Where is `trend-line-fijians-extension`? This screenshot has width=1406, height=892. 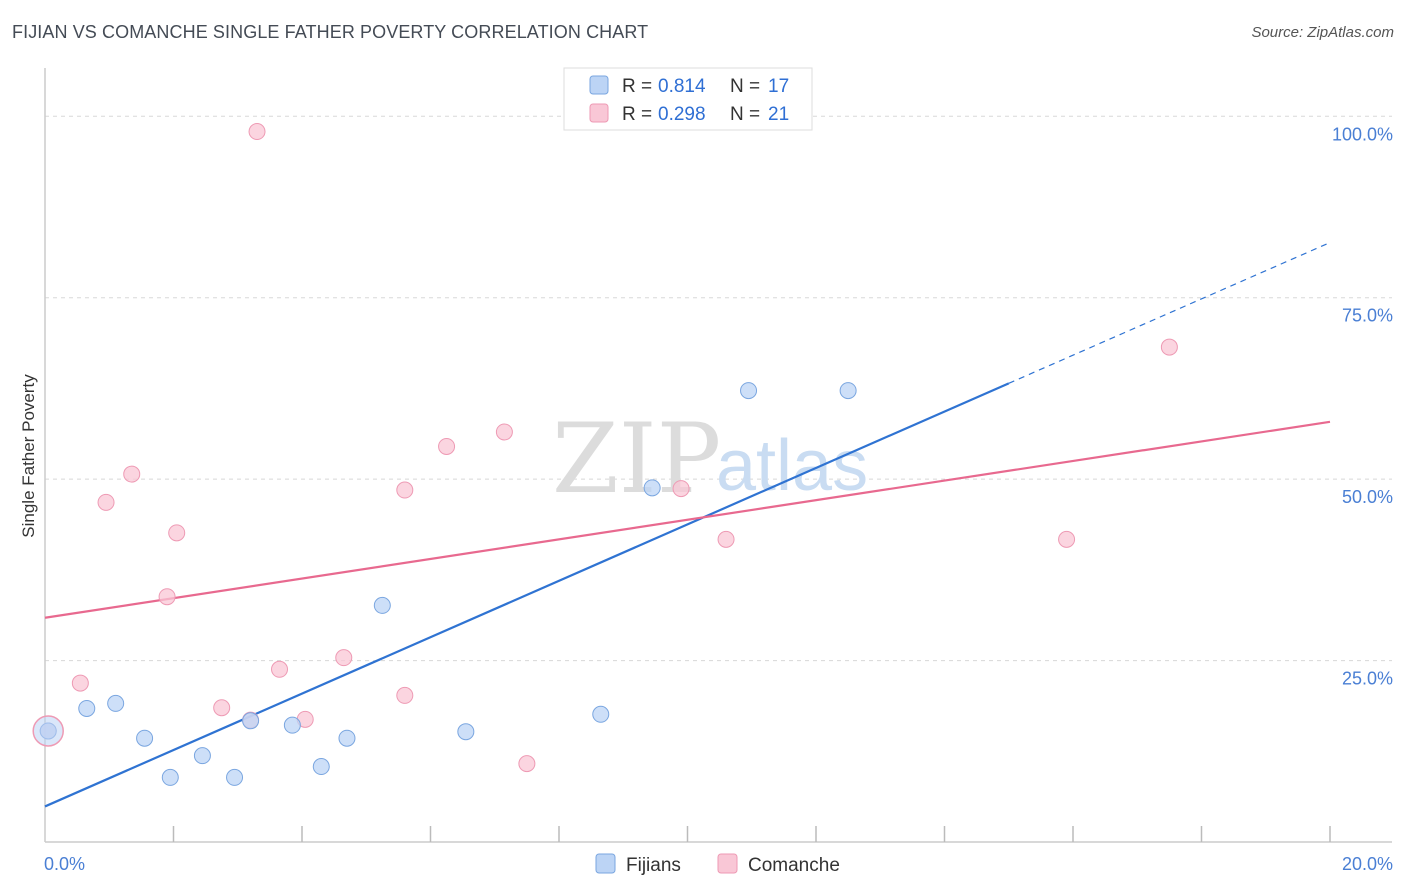 trend-line-fijians-extension is located at coordinates (1169, 313).